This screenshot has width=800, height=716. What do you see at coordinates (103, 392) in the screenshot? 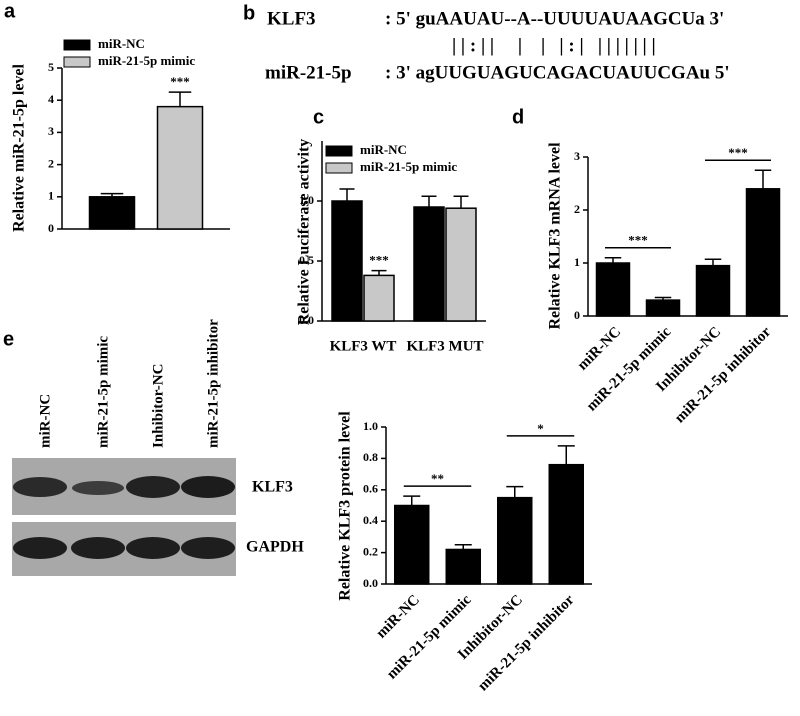
I see `lane-label: miR-21-5p mimic` at bounding box center [103, 392].